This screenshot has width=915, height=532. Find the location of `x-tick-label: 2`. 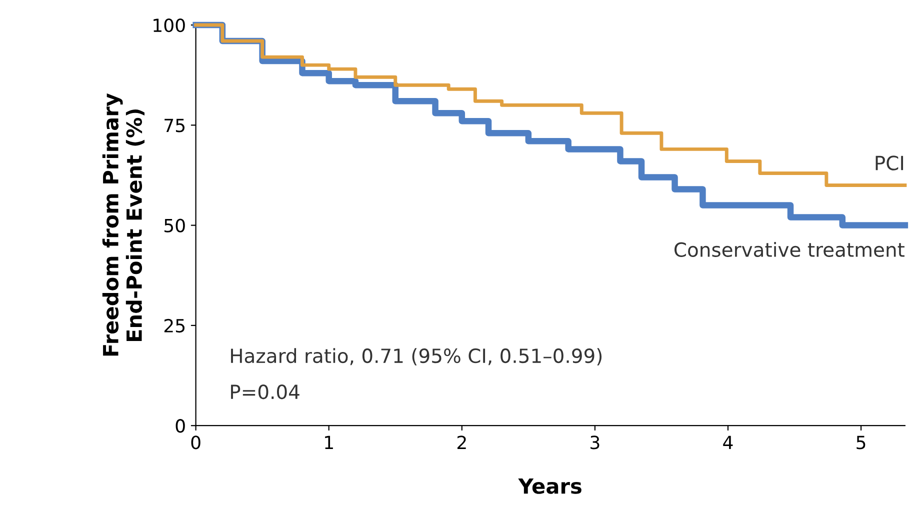

x-tick-label: 2 is located at coordinates (461, 443).